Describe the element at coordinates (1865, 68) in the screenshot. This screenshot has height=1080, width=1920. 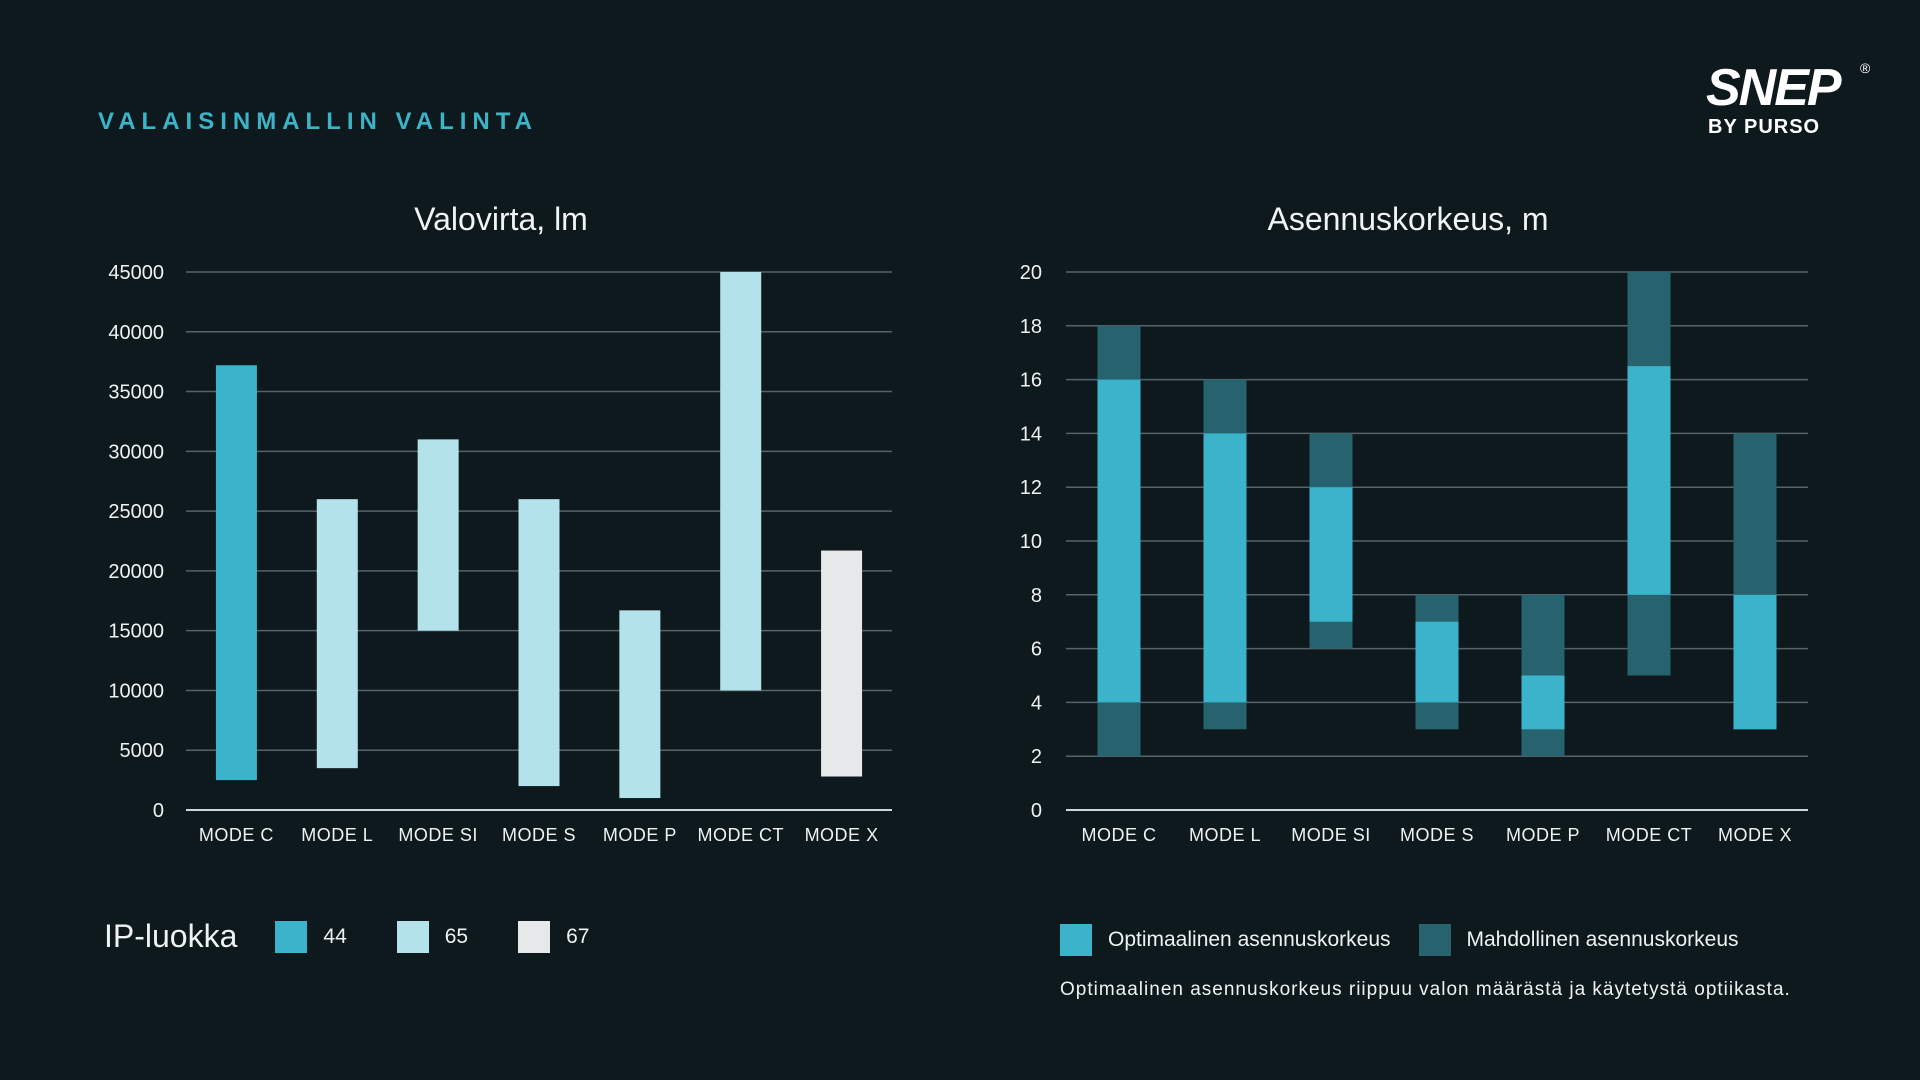
I see `registered-mark: ®` at that location.